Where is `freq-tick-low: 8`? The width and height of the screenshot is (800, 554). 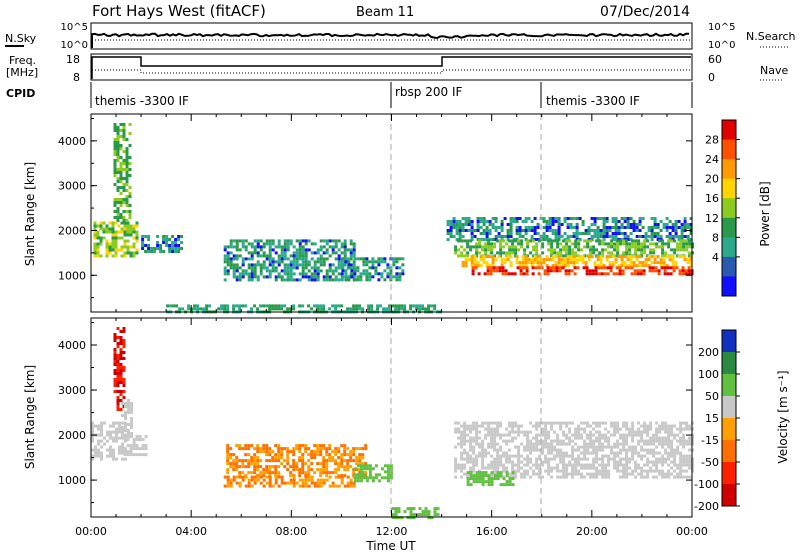 freq-tick-low: 8 is located at coordinates (76, 77).